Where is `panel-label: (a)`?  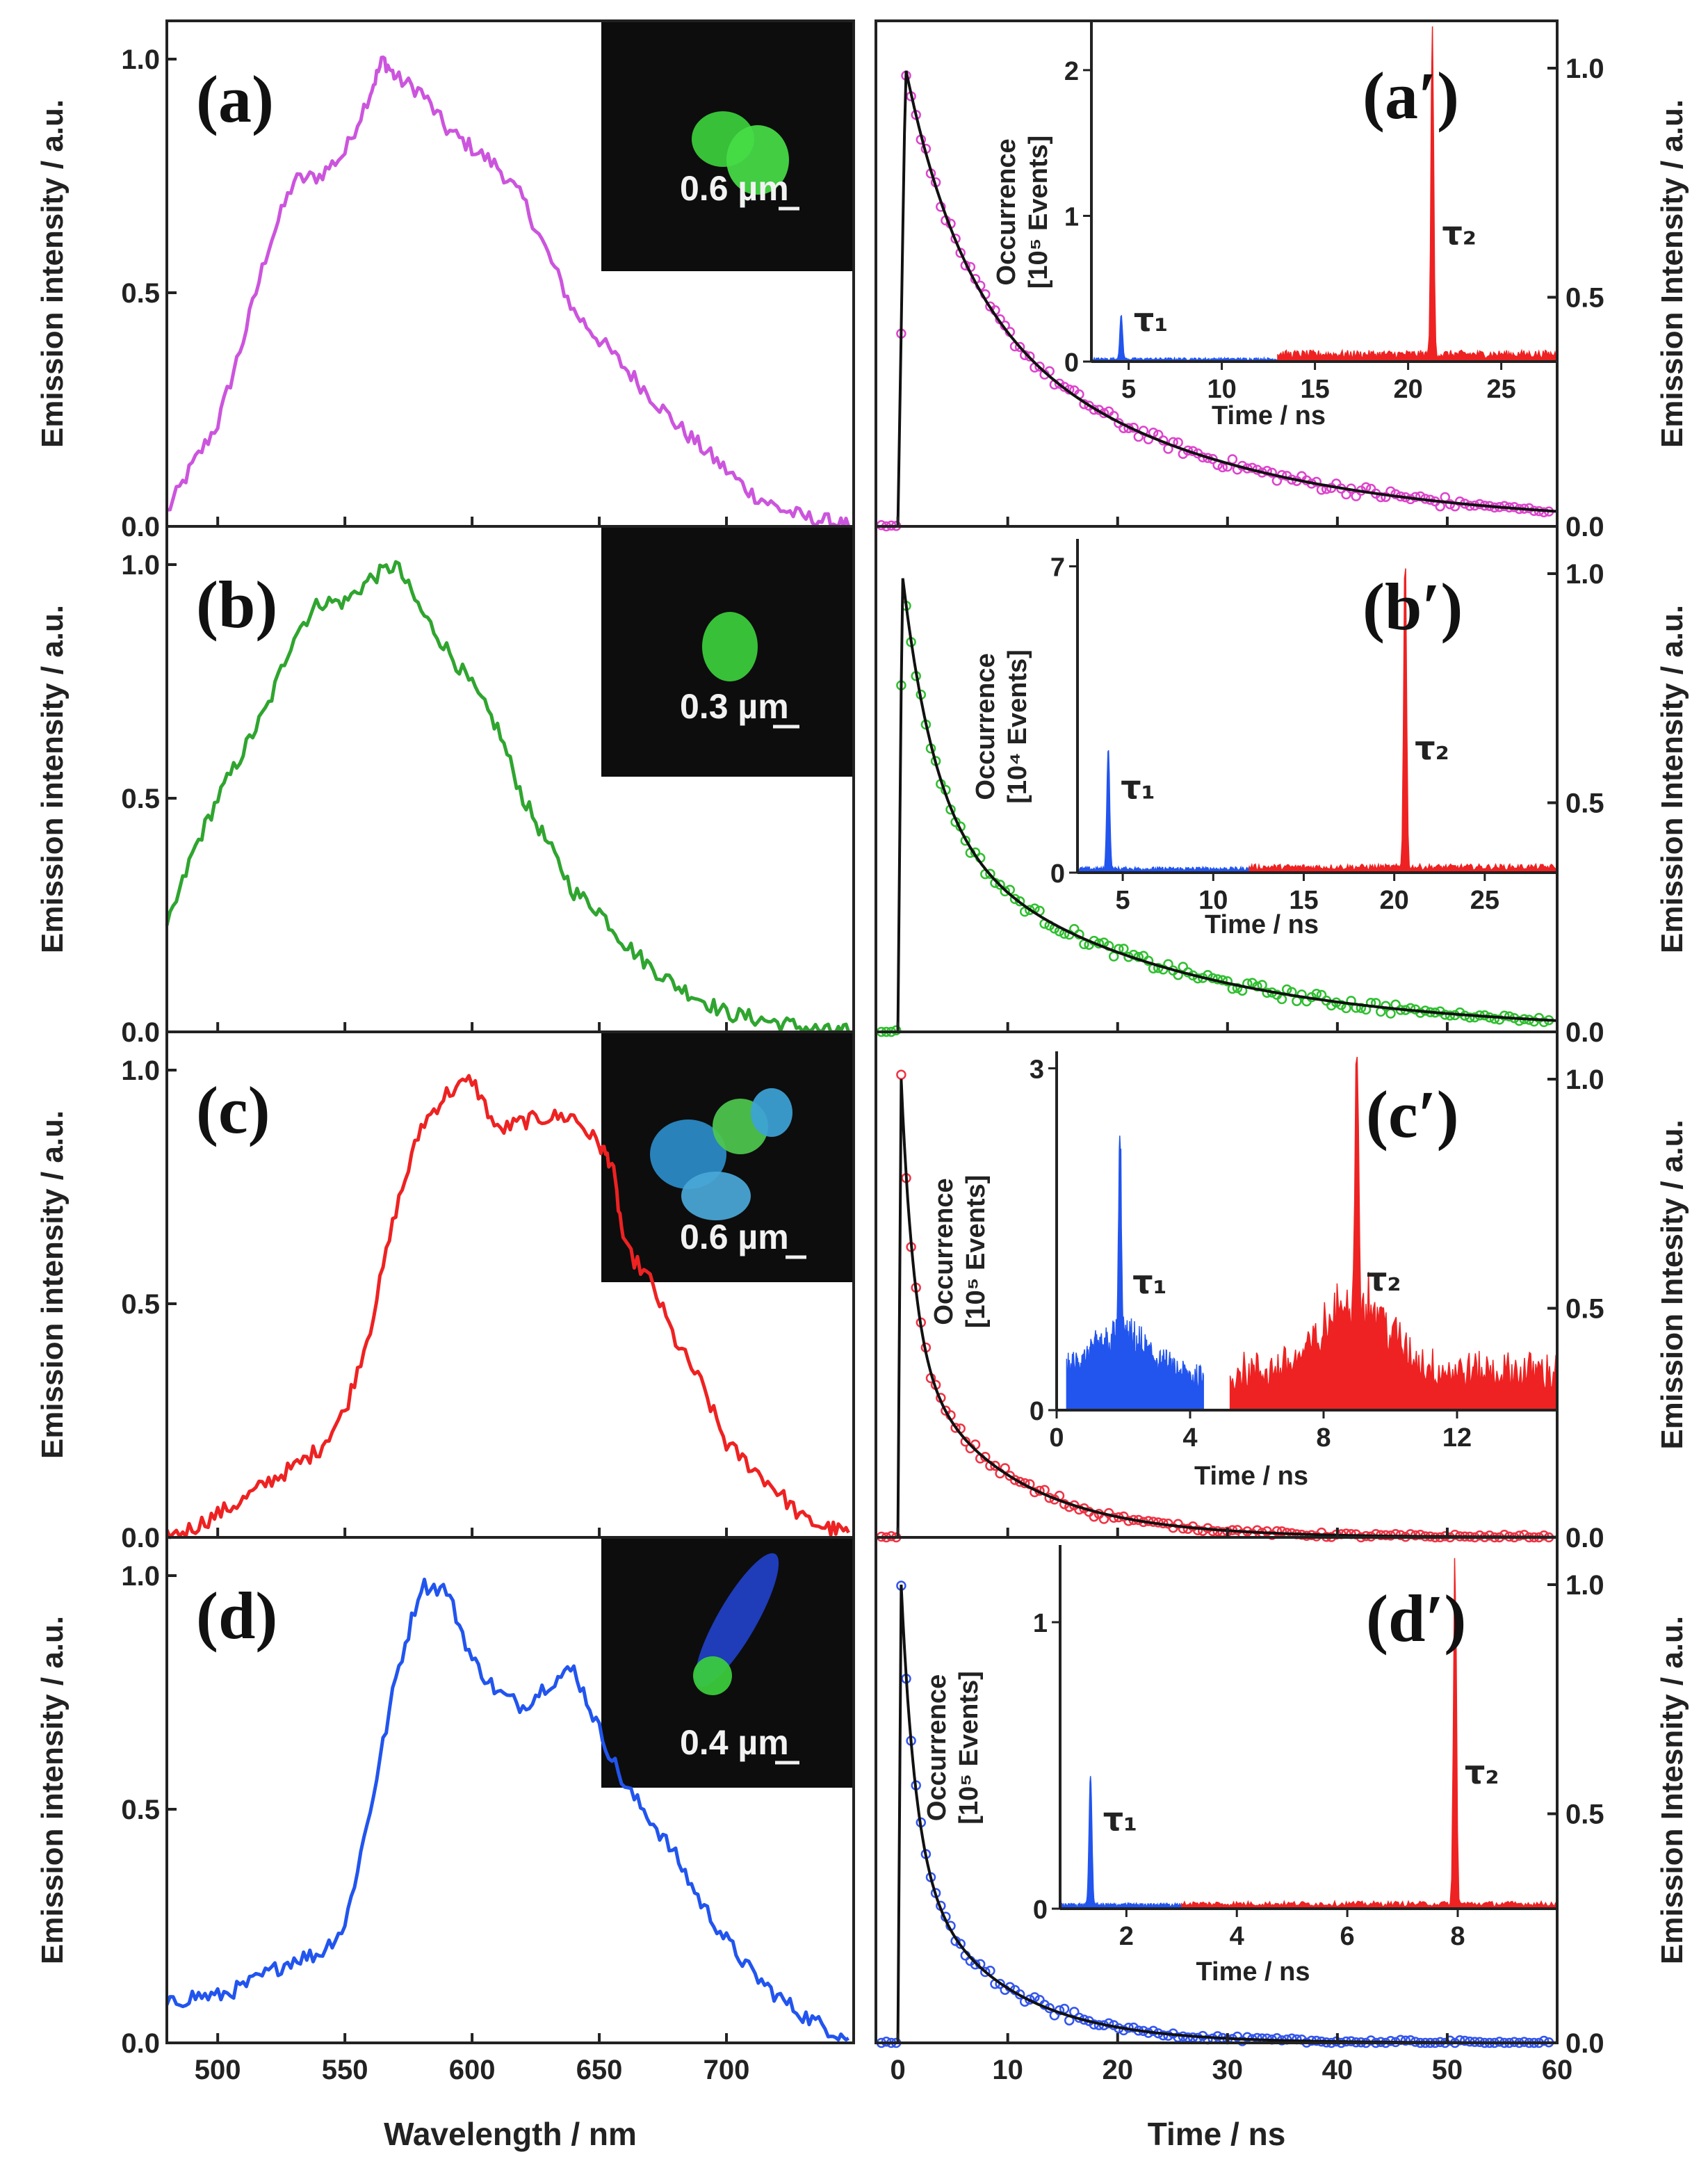 panel-label: (a) is located at coordinates (235, 99).